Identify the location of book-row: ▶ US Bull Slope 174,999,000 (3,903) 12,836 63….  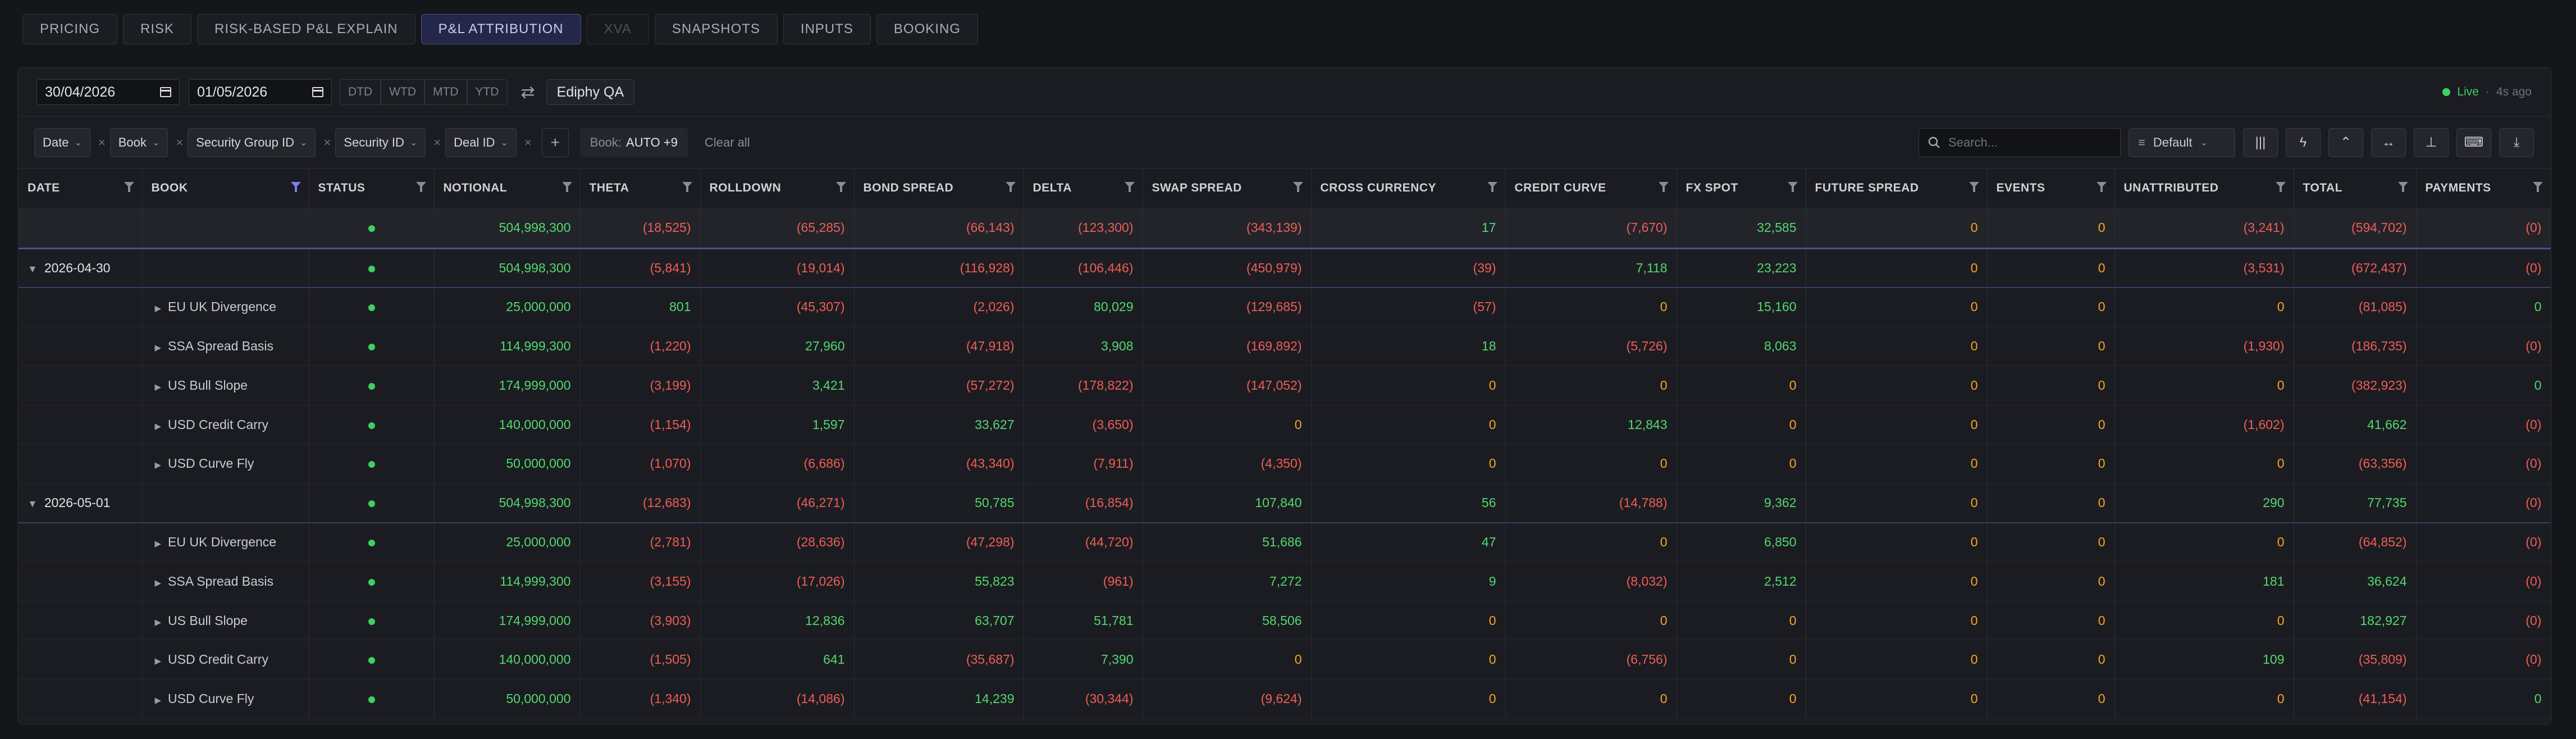
(1285, 621).